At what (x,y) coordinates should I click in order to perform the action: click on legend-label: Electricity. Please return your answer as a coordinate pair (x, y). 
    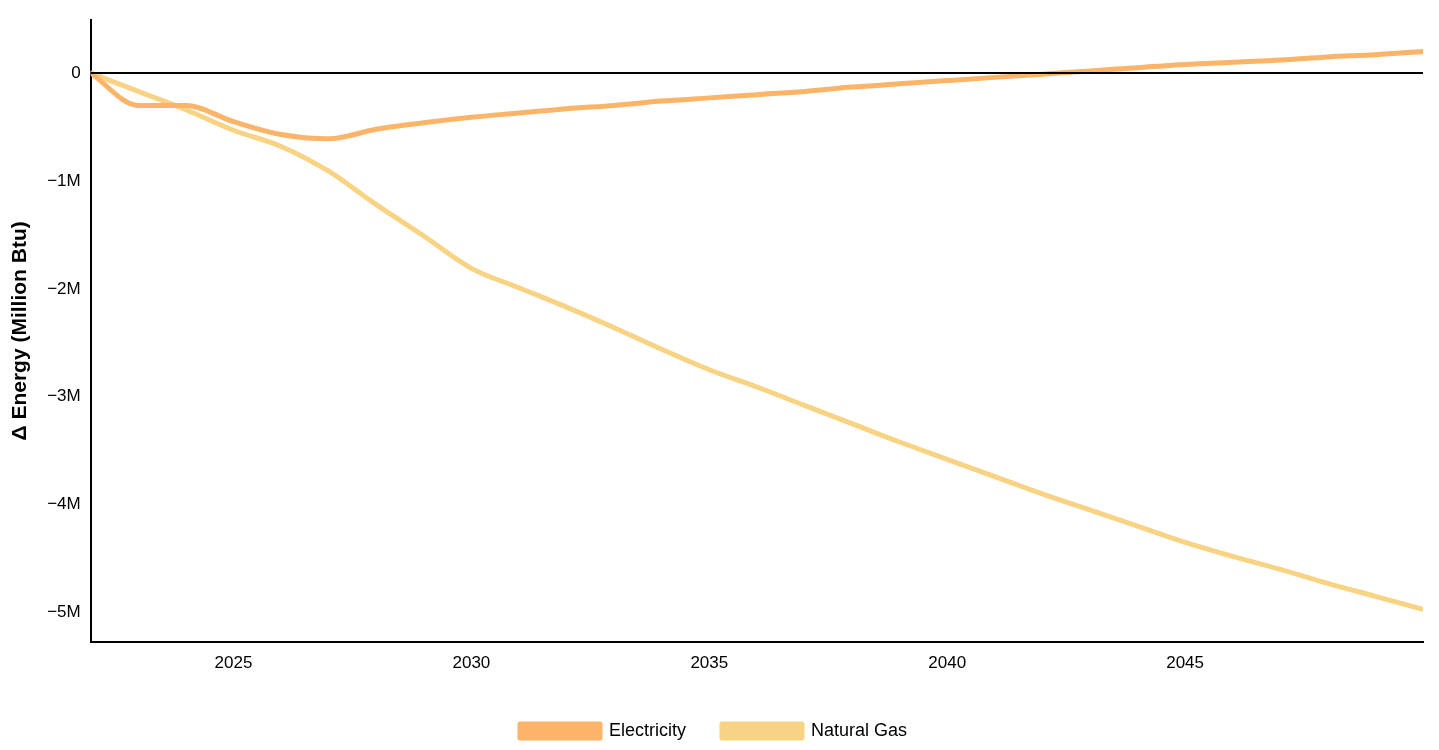
    Looking at the image, I should click on (647, 729).